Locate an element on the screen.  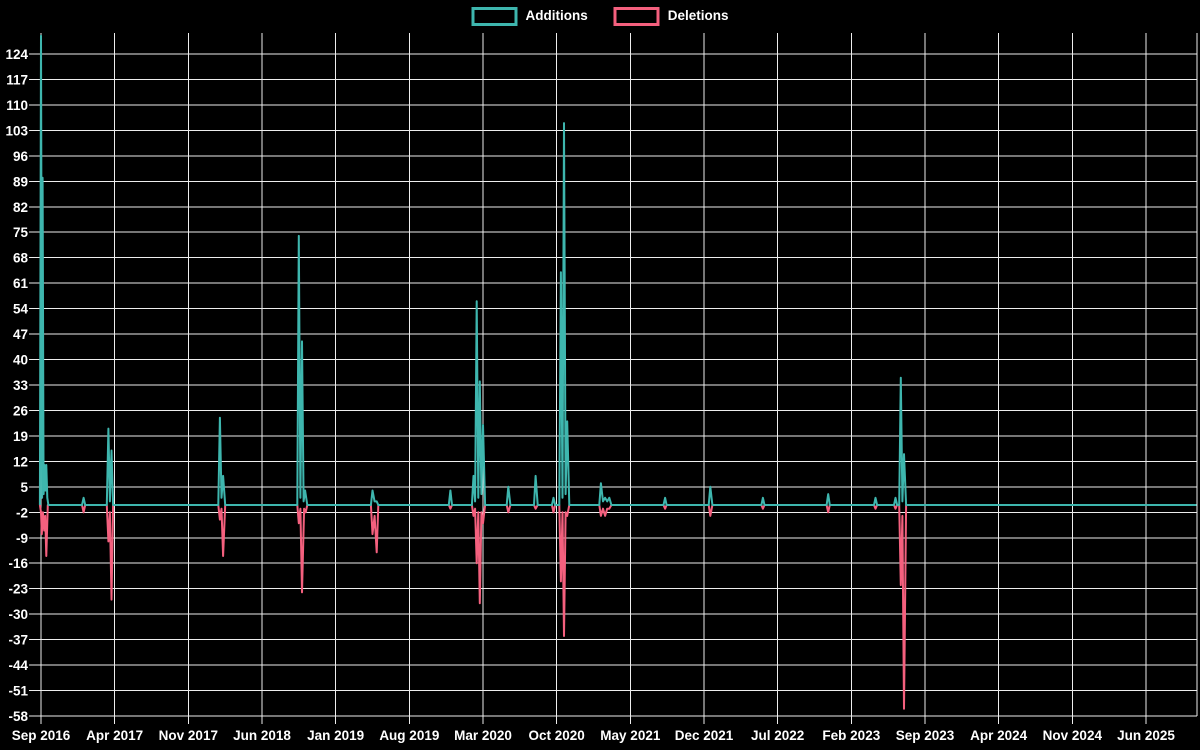
y-axis-tick-label: 124 is located at coordinates (16, 54).